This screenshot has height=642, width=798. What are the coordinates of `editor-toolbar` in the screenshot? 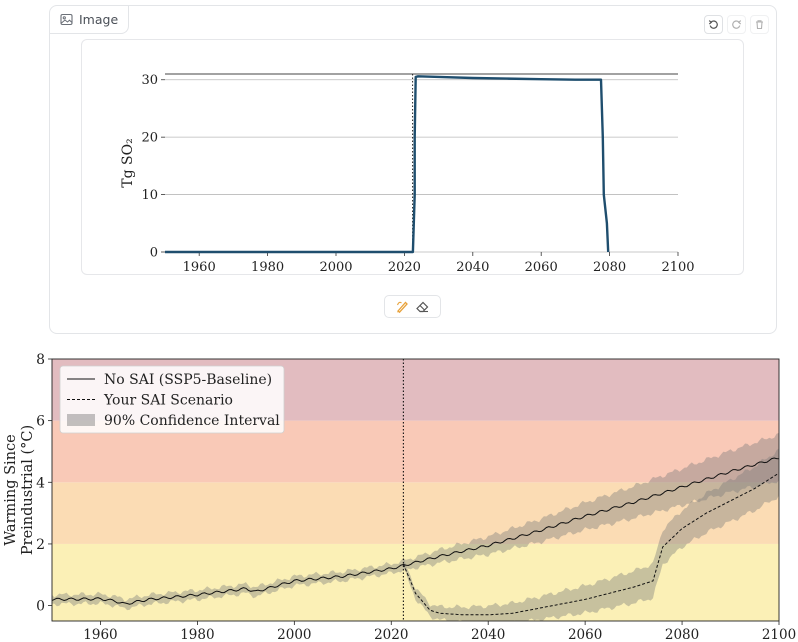 It's located at (736, 24).